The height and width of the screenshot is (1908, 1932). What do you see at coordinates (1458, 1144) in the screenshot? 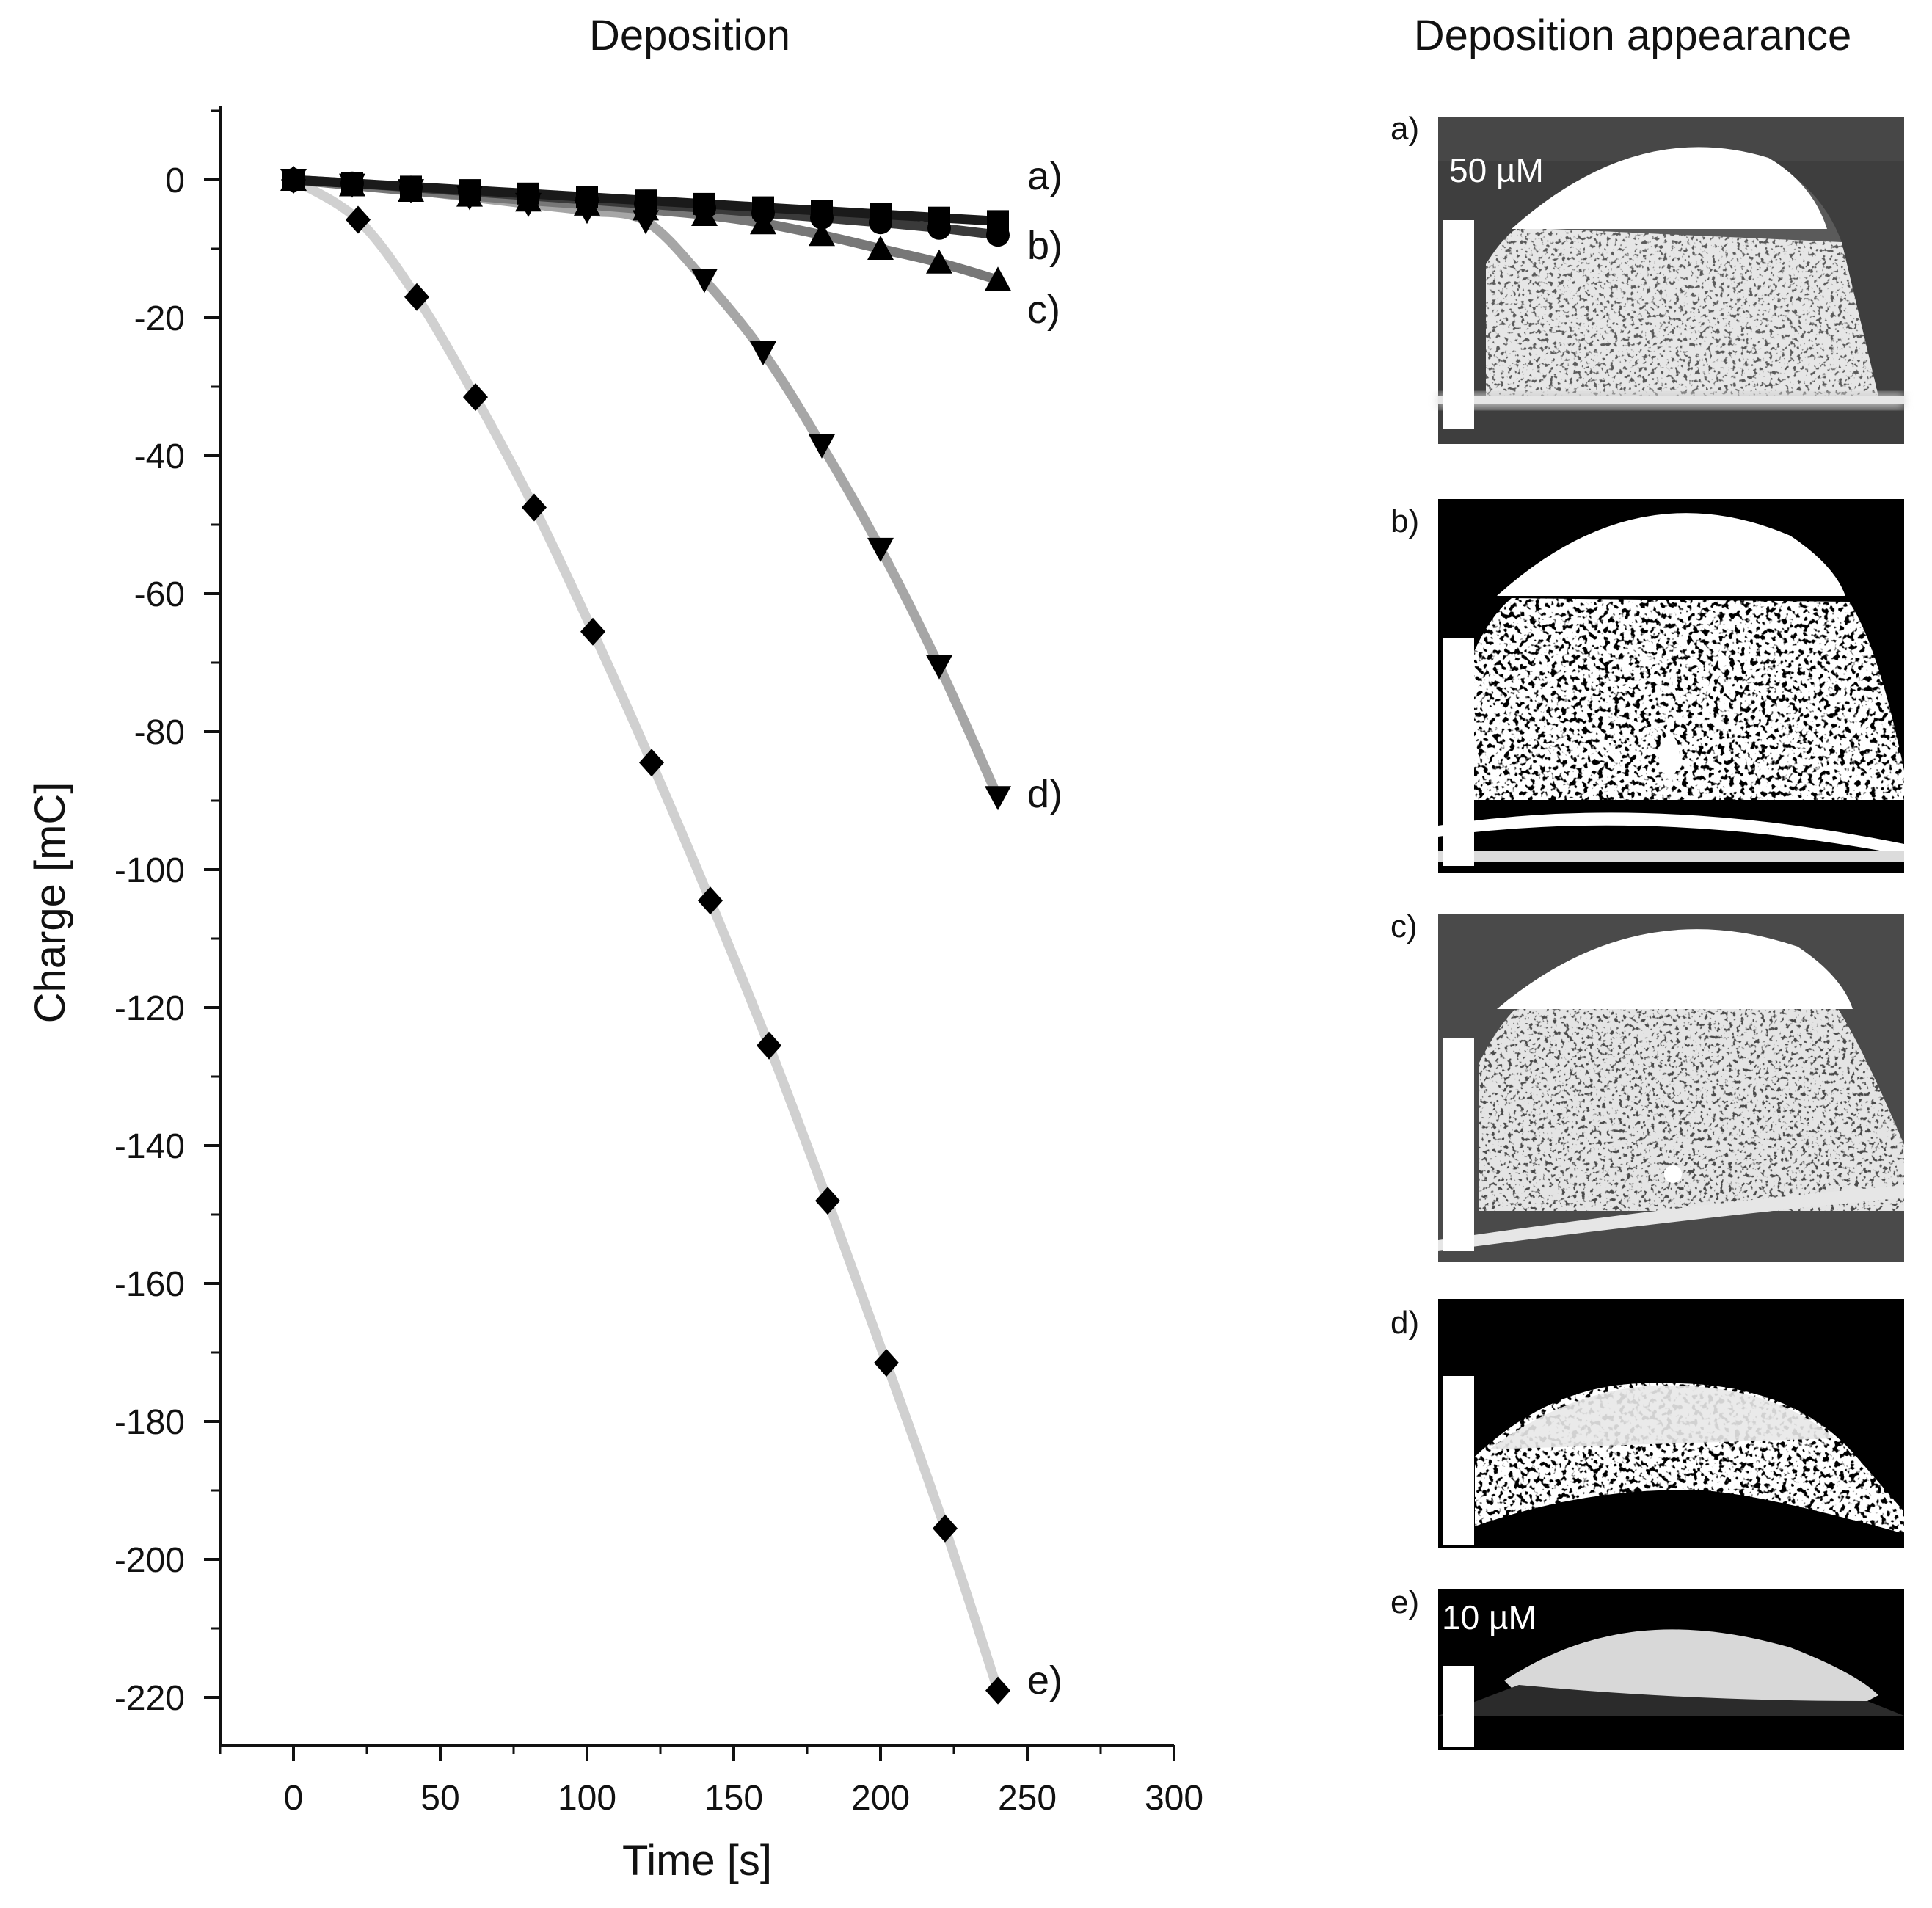
I see `scale-bar-c` at bounding box center [1458, 1144].